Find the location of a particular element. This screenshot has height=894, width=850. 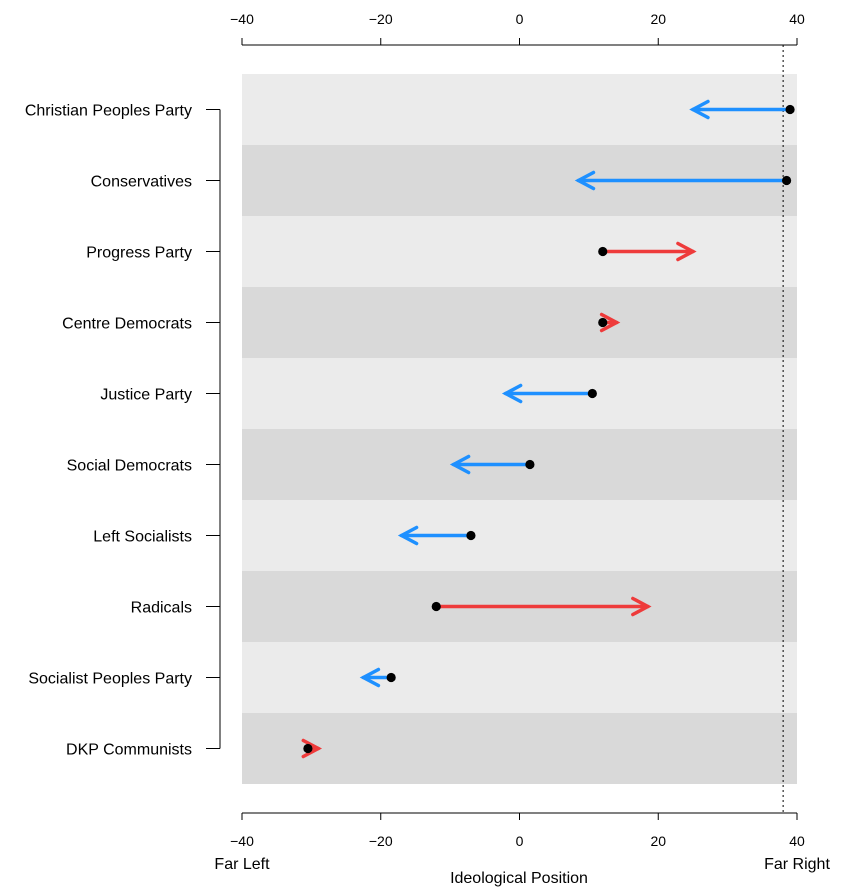

far-right-label: Far Right is located at coordinates (797, 864).